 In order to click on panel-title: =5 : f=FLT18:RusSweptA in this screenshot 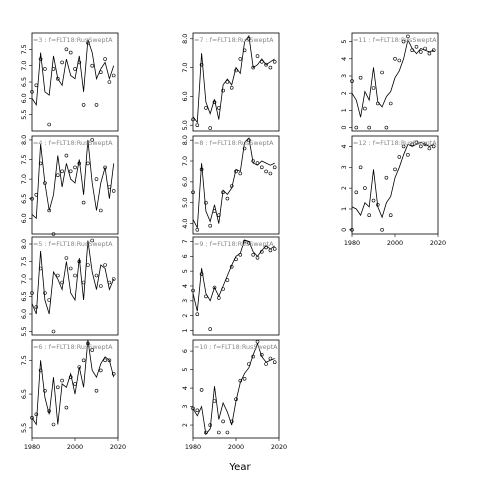, I will do `click(73, 244)`.